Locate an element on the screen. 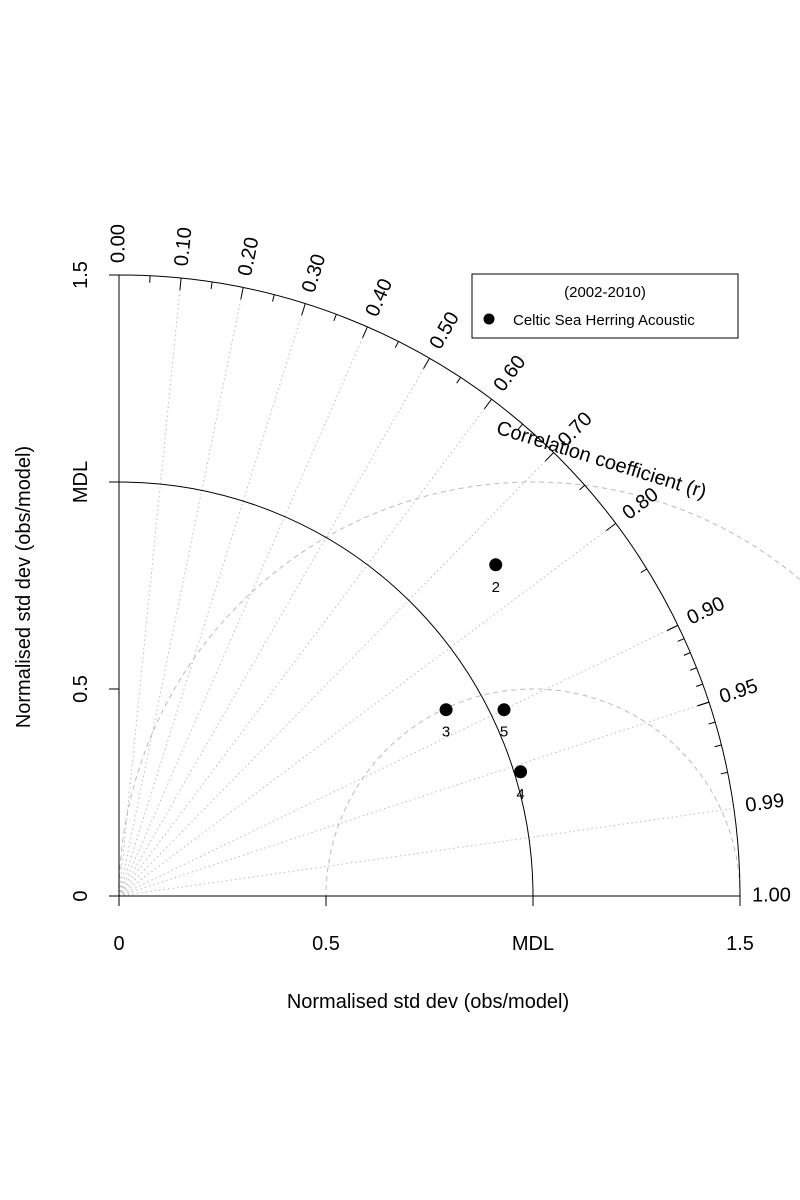 Image resolution: width=800 pixels, height=1200 pixels. correlation-label: 0.60 is located at coordinates (509, 373).